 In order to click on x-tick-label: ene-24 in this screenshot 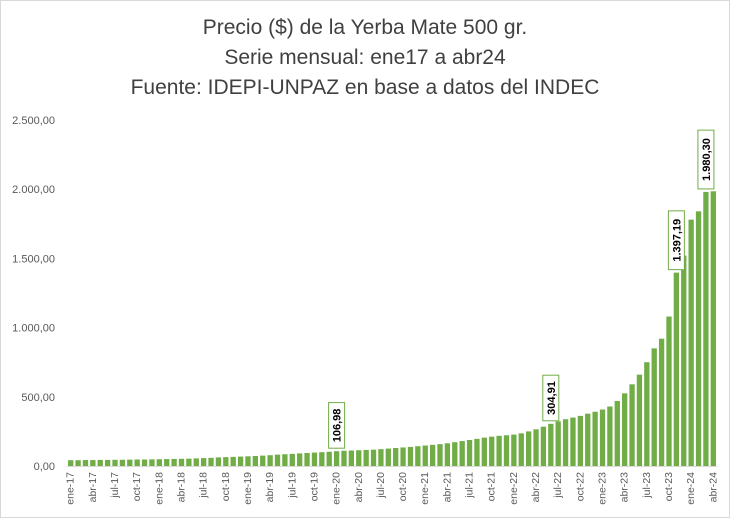, I will do `click(691, 488)`.